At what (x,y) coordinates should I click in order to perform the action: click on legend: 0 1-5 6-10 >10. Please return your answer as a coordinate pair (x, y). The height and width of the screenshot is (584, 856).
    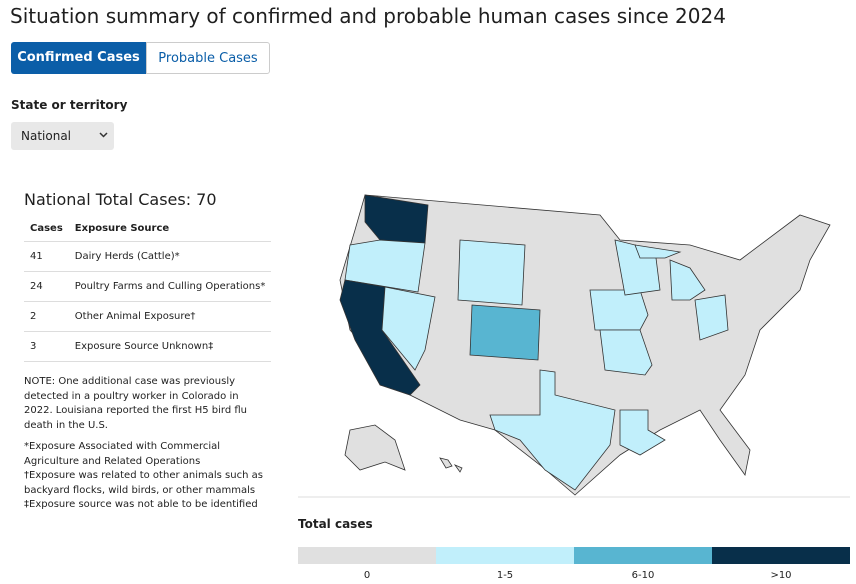
    Looking at the image, I should click on (574, 564).